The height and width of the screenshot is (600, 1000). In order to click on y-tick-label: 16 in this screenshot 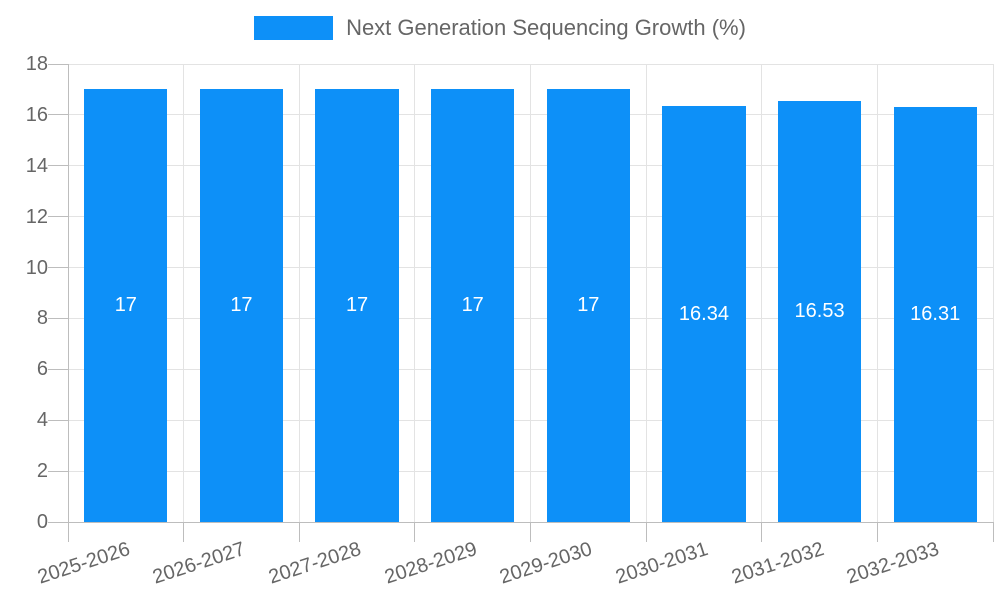, I will do `click(36, 114)`.